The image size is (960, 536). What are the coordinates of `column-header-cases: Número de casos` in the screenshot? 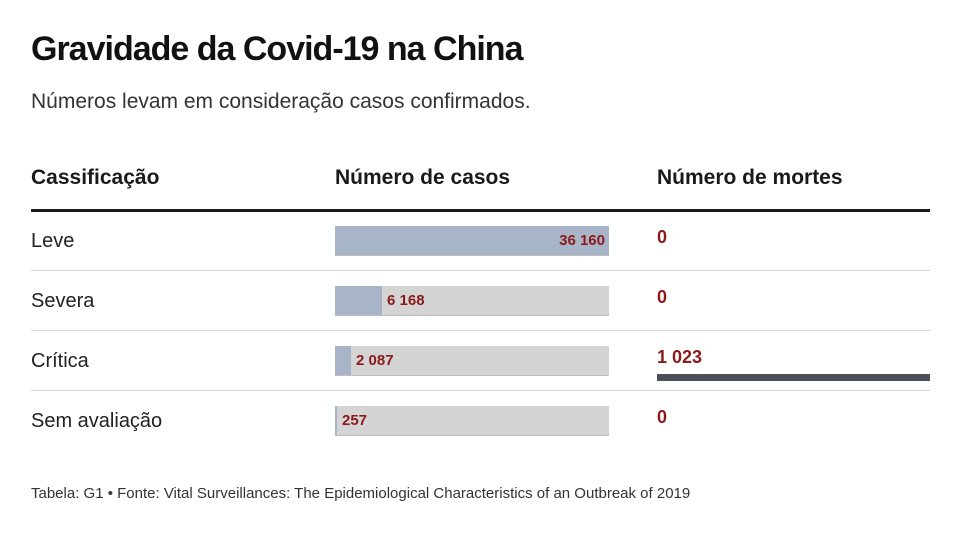 It's located at (423, 177).